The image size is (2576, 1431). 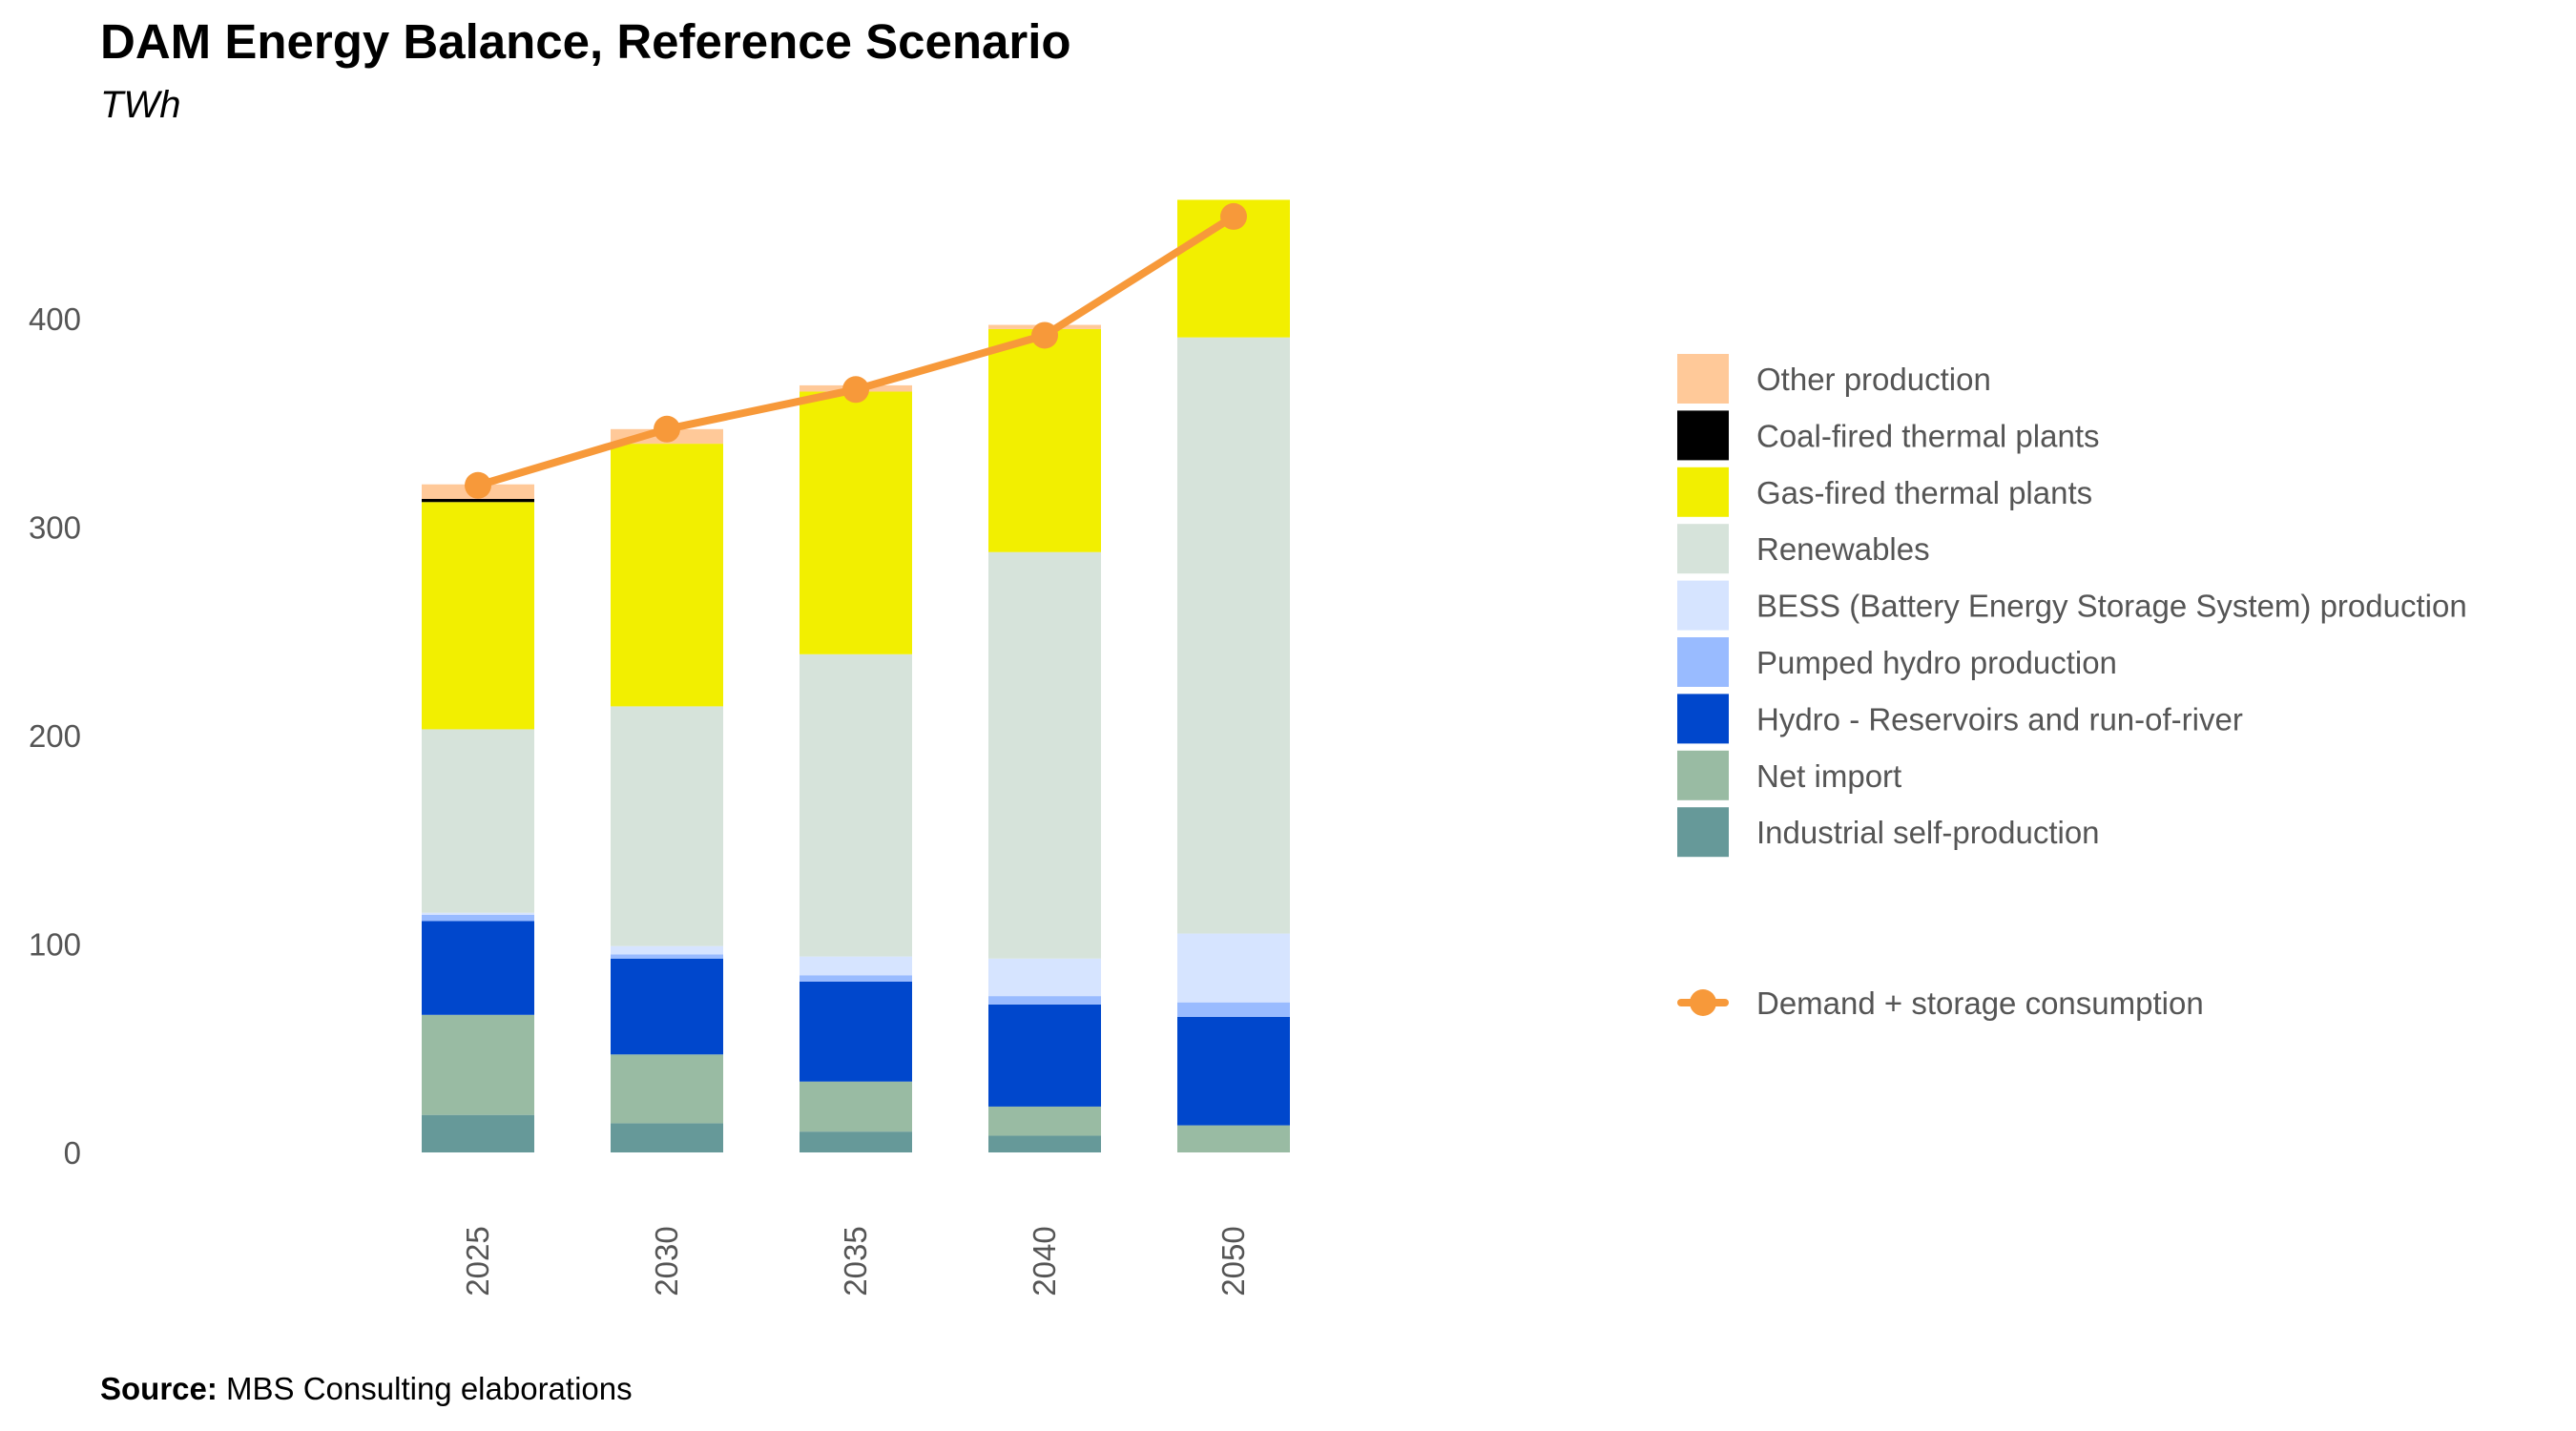 What do you see at coordinates (1843, 549) in the screenshot?
I see `legend-label: Renewables` at bounding box center [1843, 549].